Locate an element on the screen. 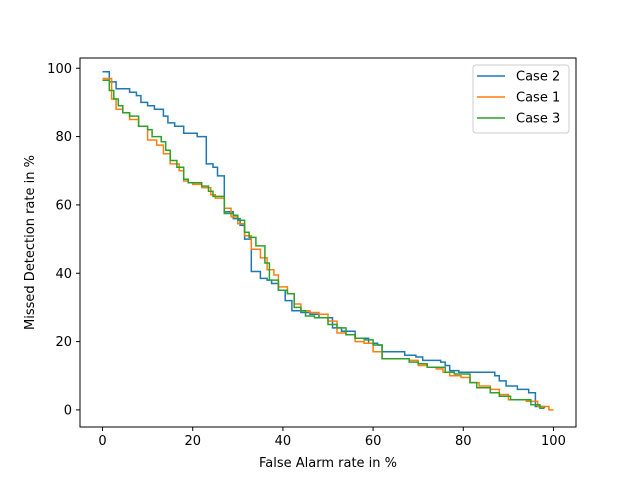 The image size is (640, 484). x-axis-label: False Alarm rate in % is located at coordinates (328, 463).